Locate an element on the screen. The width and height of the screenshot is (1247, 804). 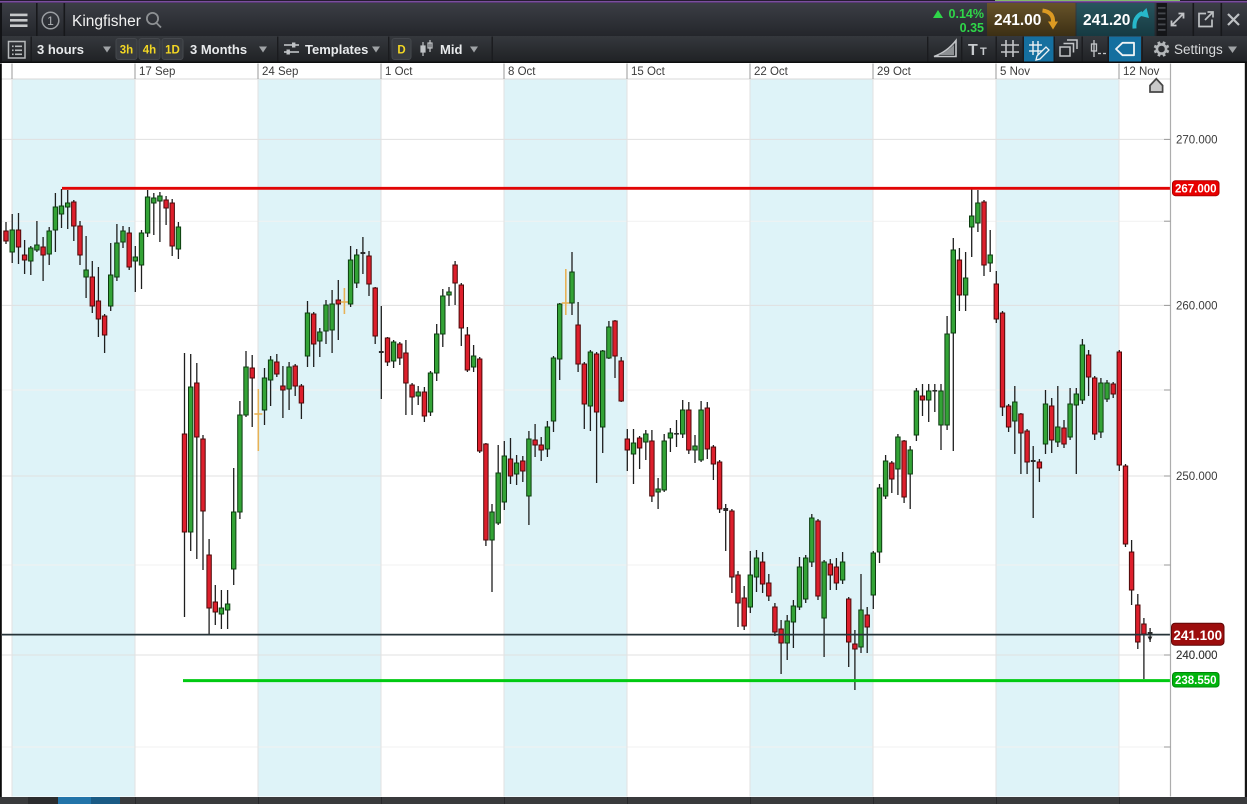
svg-text: 250.000 is located at coordinates (1197, 477).